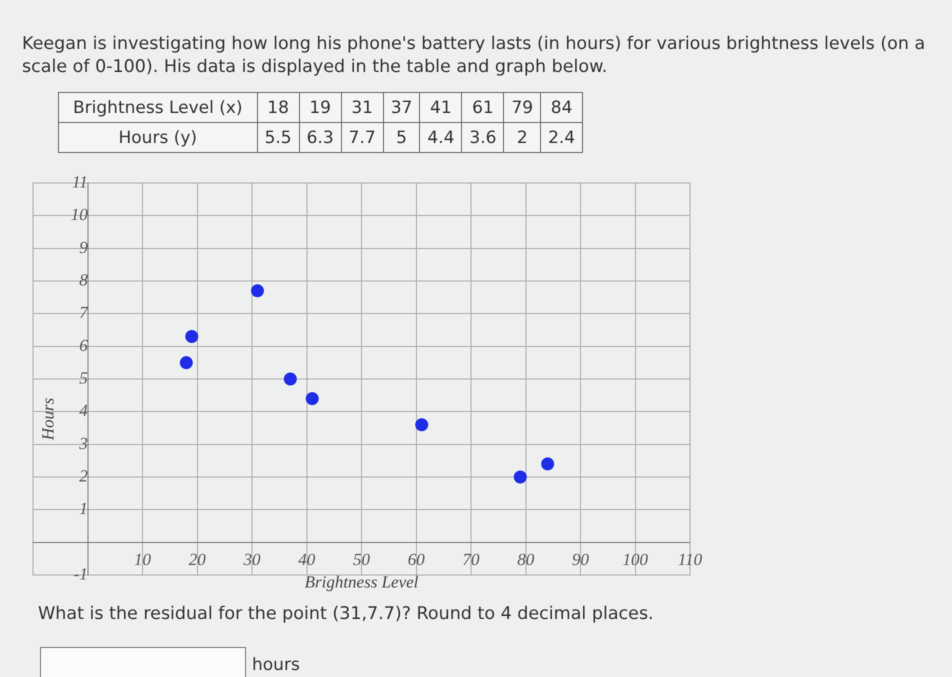 The image size is (952, 677). What do you see at coordinates (526, 559) in the screenshot?
I see `x-tick-label: 80` at bounding box center [526, 559].